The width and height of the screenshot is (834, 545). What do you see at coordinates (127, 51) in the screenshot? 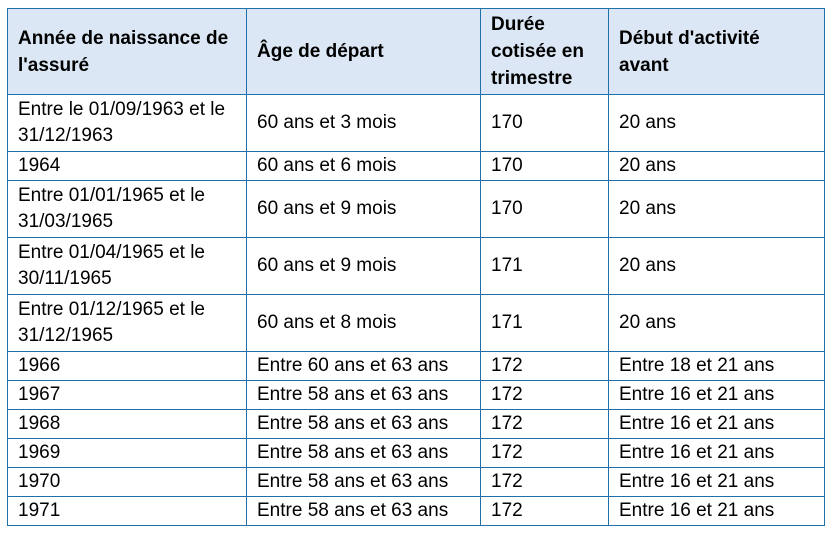
I see `header-birth-year: Année de naissance de l'assuré` at bounding box center [127, 51].